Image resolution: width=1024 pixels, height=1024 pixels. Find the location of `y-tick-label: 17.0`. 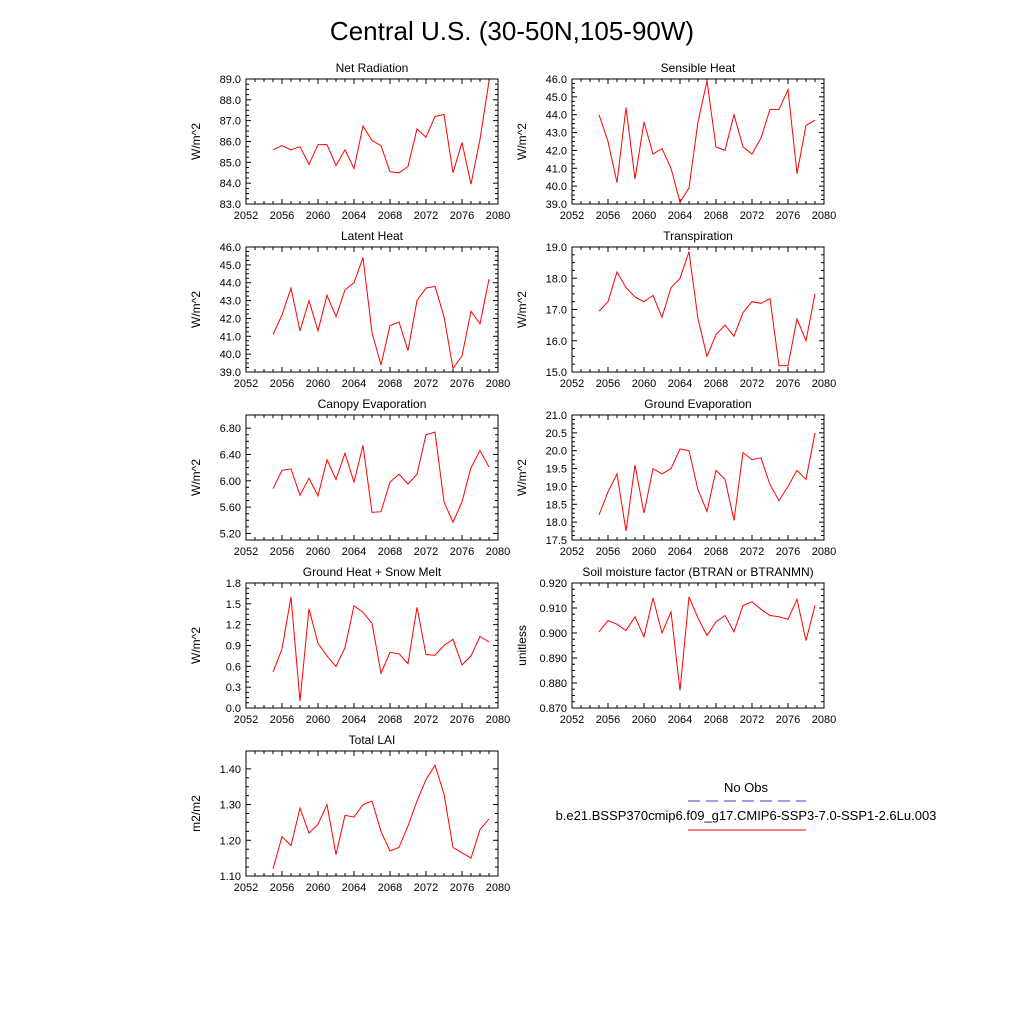

y-tick-label: 17.0 is located at coordinates (556, 311).